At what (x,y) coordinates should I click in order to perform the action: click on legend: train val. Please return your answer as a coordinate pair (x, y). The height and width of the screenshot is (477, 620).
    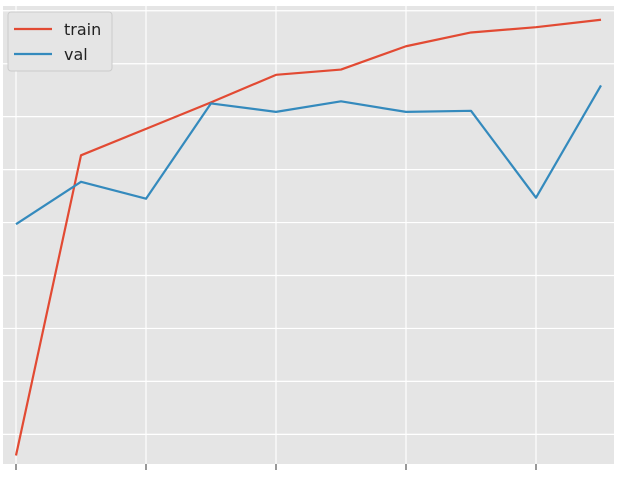
    Looking at the image, I should click on (60, 41).